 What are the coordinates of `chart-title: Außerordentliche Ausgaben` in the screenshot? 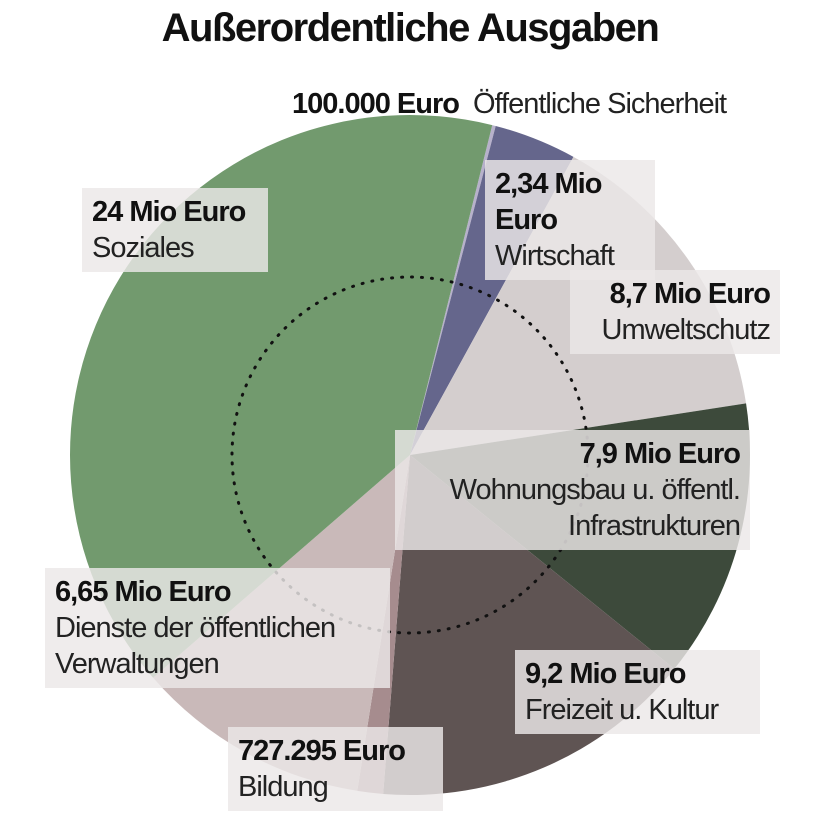 It's located at (410, 28).